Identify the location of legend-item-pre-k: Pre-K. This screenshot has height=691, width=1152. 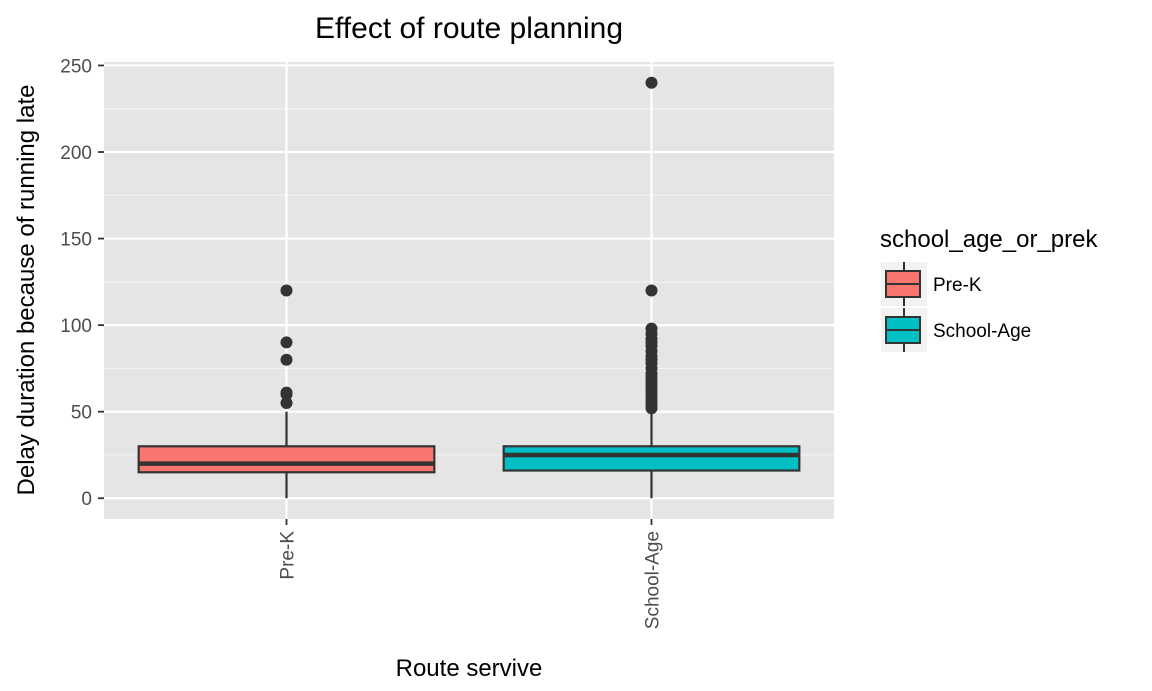
(931, 284).